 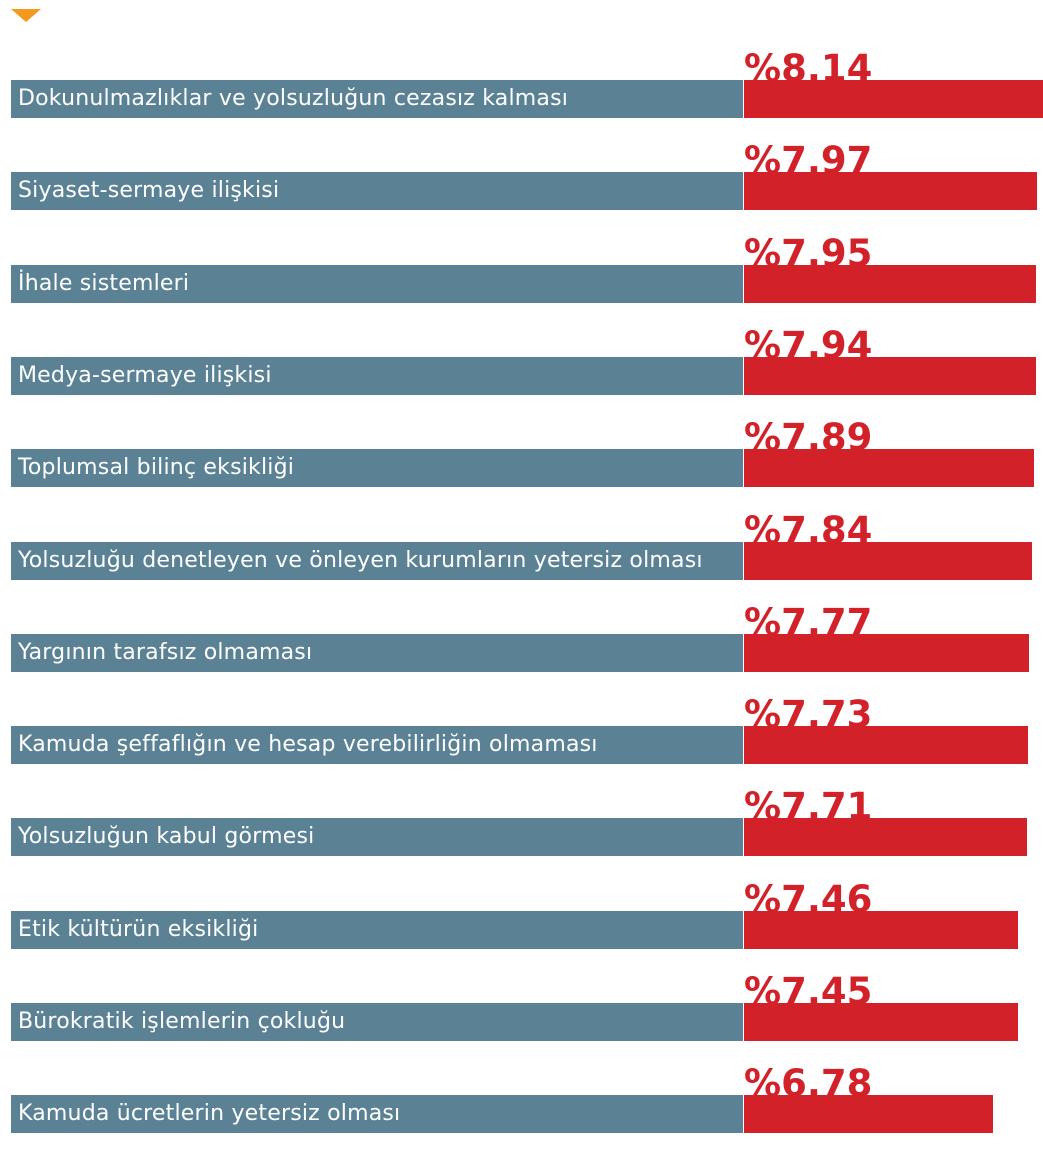 What do you see at coordinates (808, 525) in the screenshot?
I see `value-label: %7,84` at bounding box center [808, 525].